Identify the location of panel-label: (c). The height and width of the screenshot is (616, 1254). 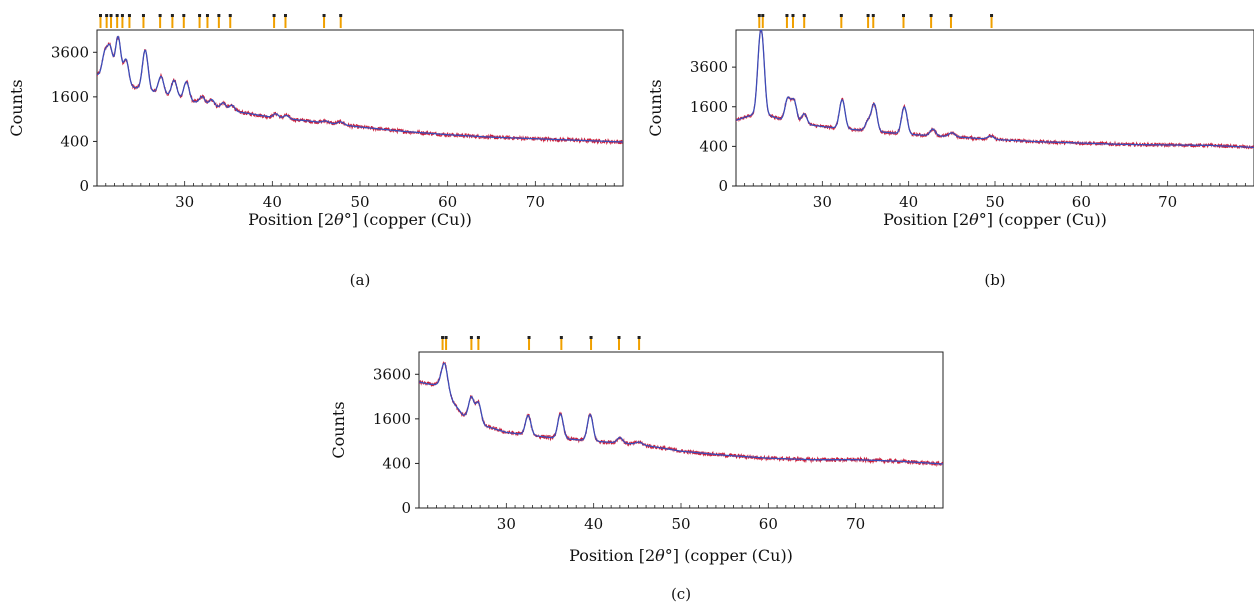
(681, 594).